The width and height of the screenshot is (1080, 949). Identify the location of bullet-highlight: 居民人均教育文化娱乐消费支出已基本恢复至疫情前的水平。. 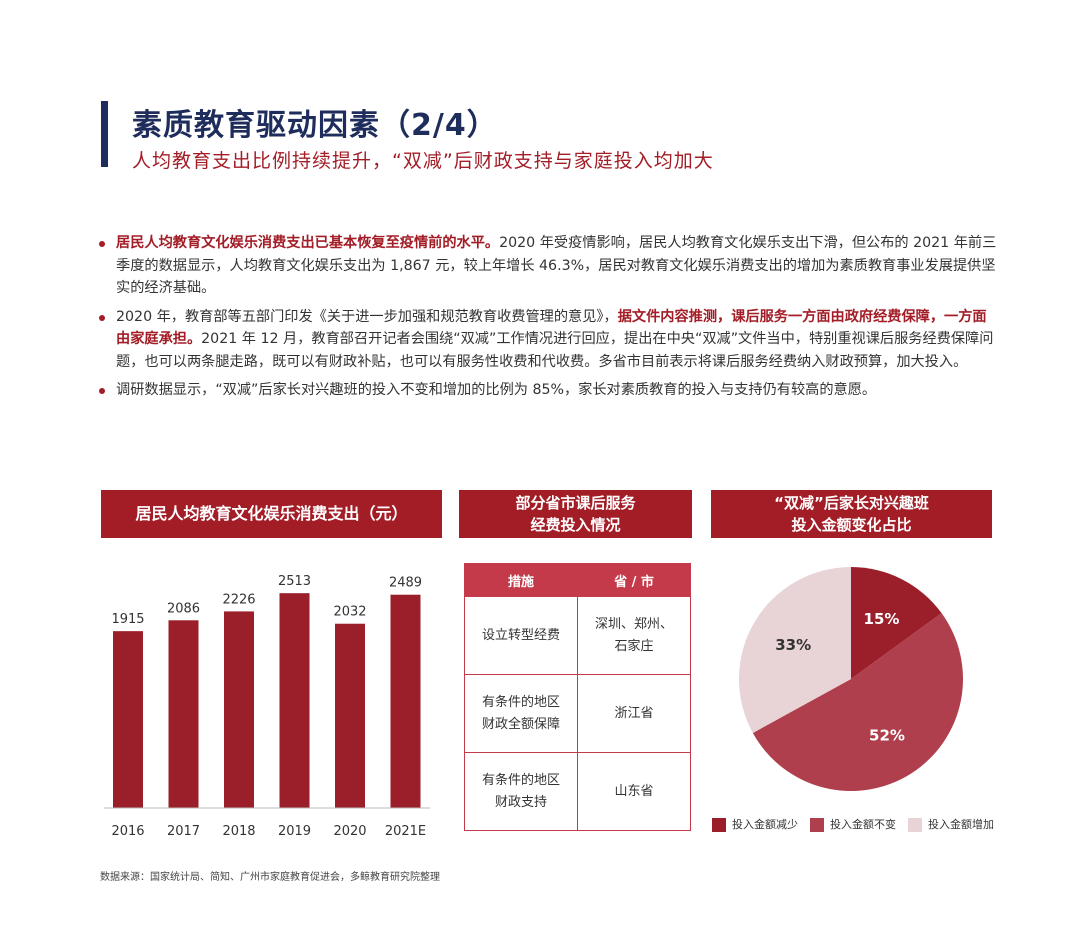
(308, 243).